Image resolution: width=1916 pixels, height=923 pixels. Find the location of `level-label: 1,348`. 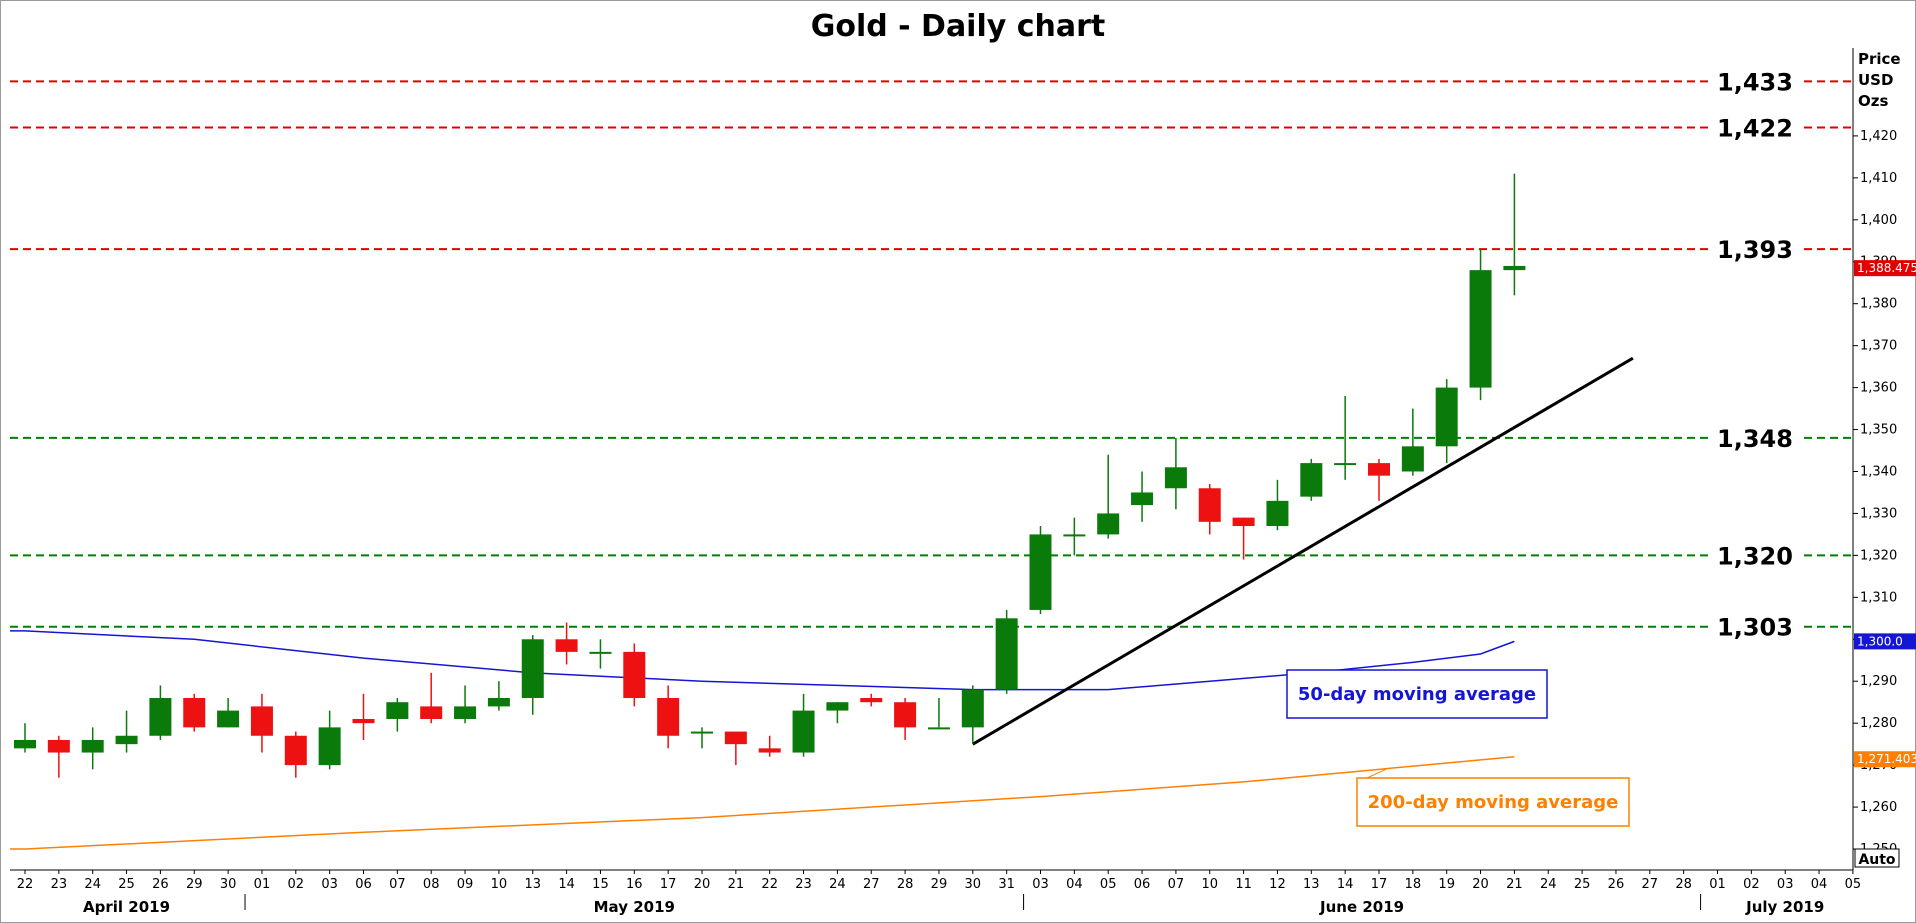

level-label: 1,348 is located at coordinates (1755, 439).